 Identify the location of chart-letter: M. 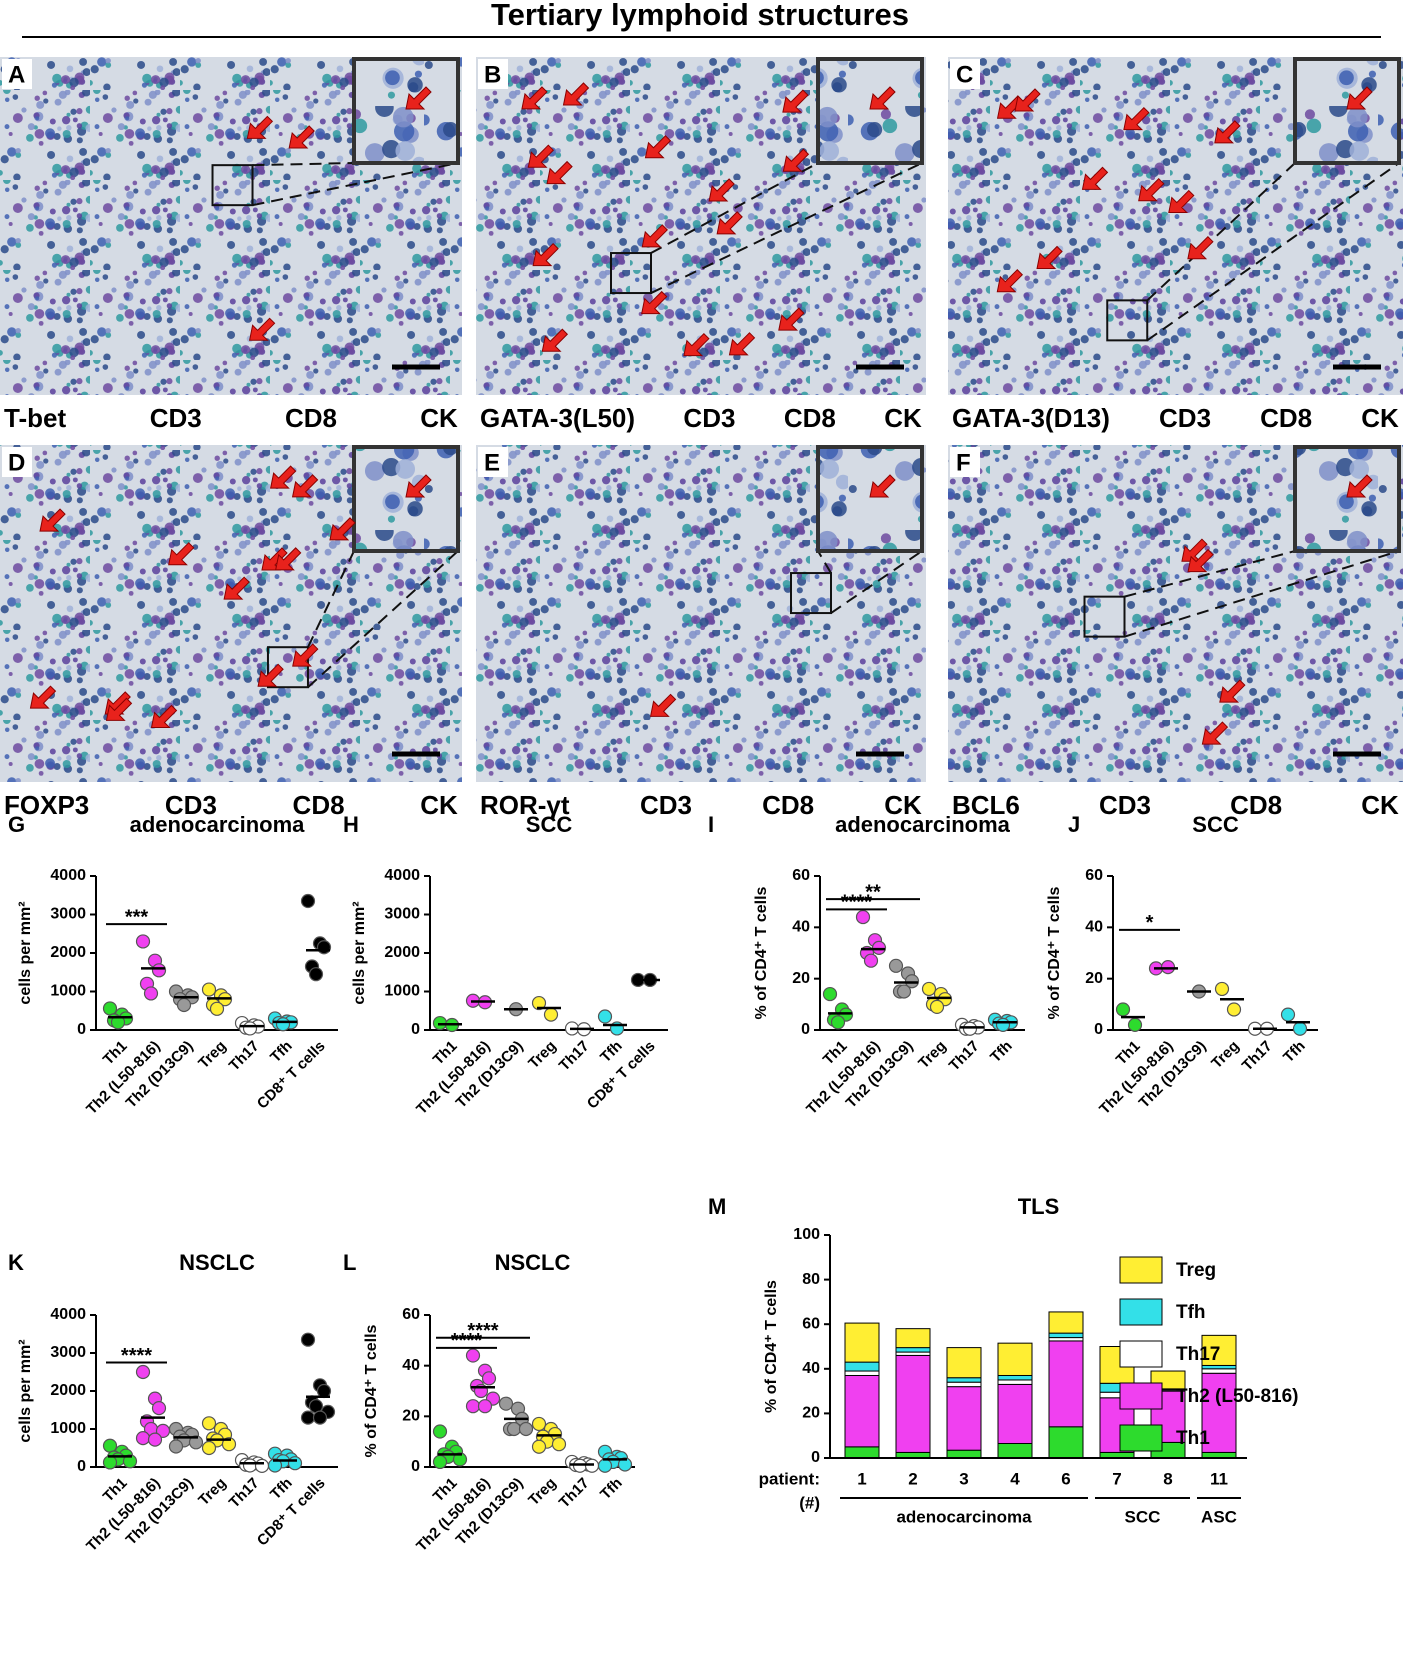
(717, 1206).